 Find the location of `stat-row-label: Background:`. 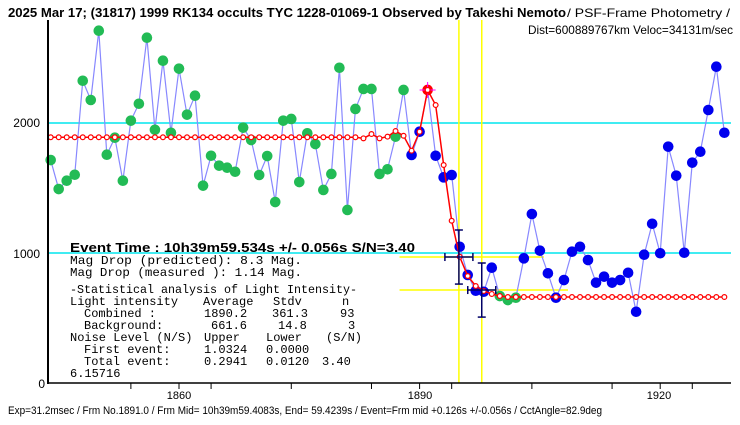

stat-row-label: Background: is located at coordinates (123, 326).